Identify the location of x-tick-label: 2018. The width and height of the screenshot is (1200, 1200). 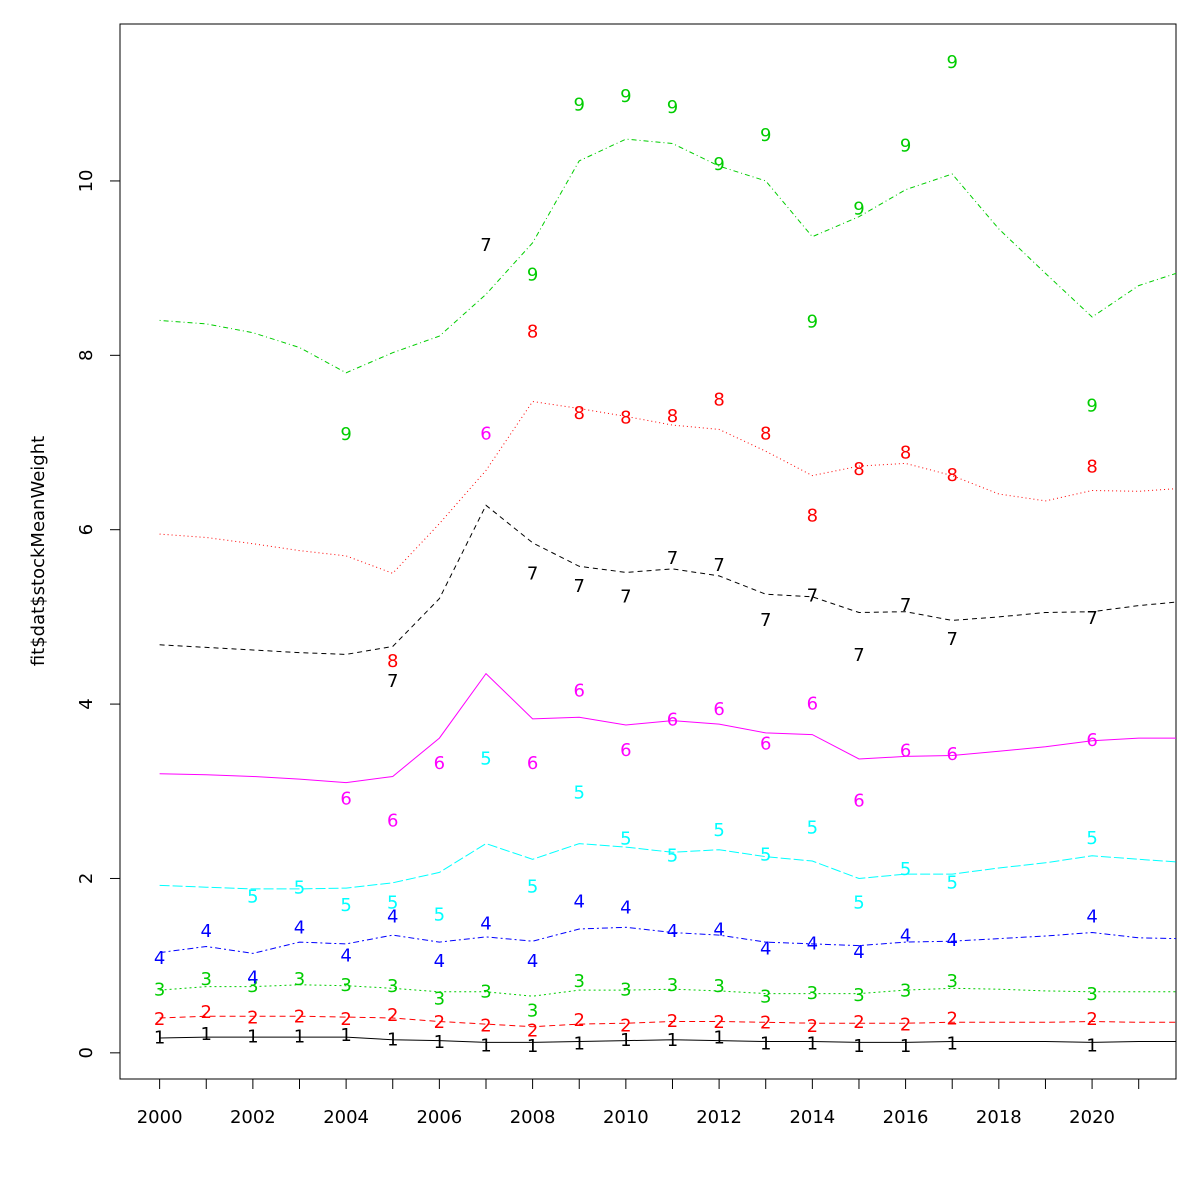
(999, 1117).